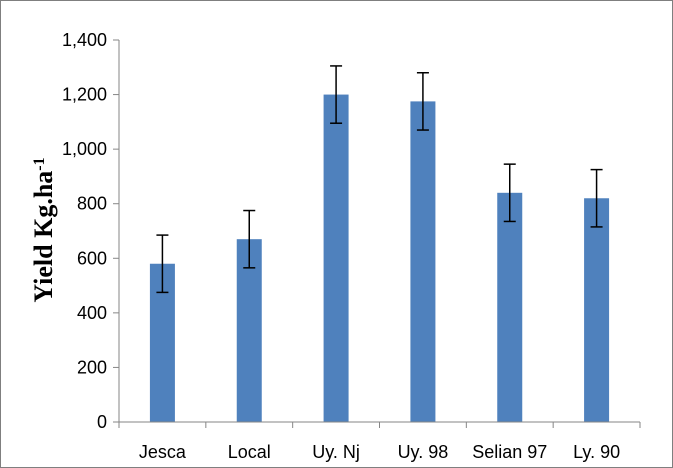 Image resolution: width=673 pixels, height=468 pixels. Describe the element at coordinates (249, 452) in the screenshot. I see `x-tick-label: Local` at that location.